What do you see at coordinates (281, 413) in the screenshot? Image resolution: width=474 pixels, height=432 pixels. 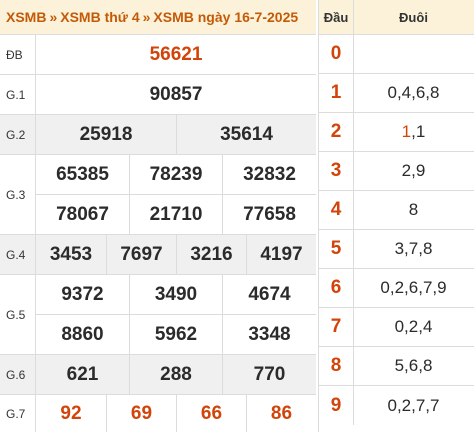 I see `prize-number: 86` at bounding box center [281, 413].